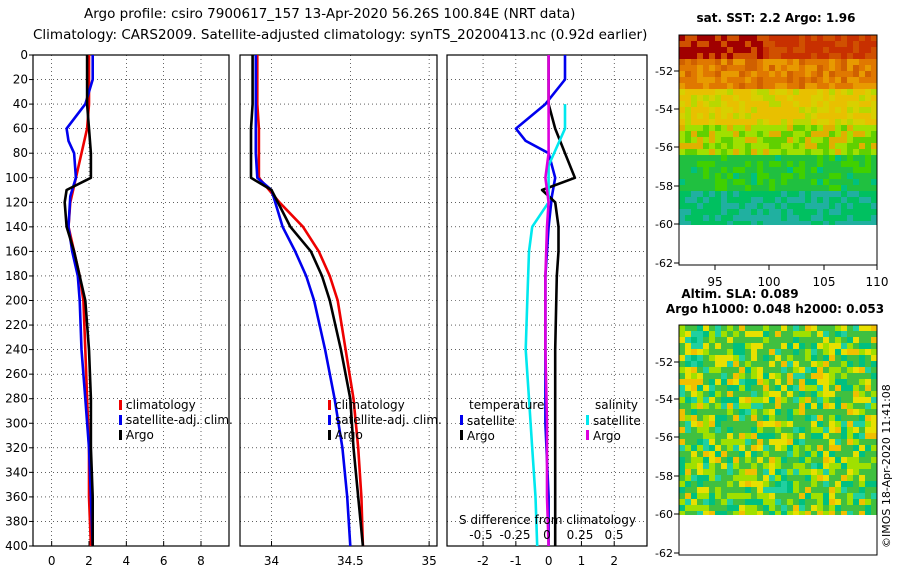 The image size is (900, 580). Describe the element at coordinates (877, 282) in the screenshot. I see `sst-x-tick-label: 110` at that location.